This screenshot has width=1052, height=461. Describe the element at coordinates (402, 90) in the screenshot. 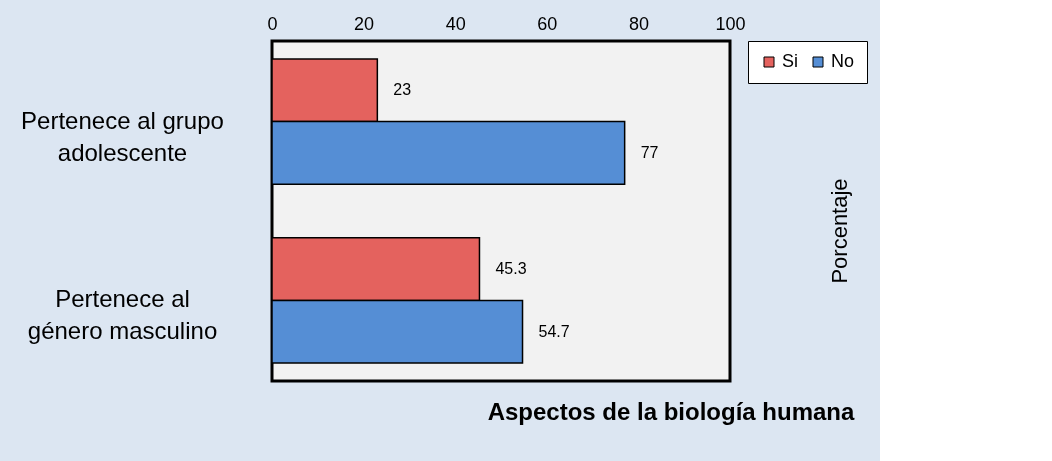

I see `data-label: 23` at that location.